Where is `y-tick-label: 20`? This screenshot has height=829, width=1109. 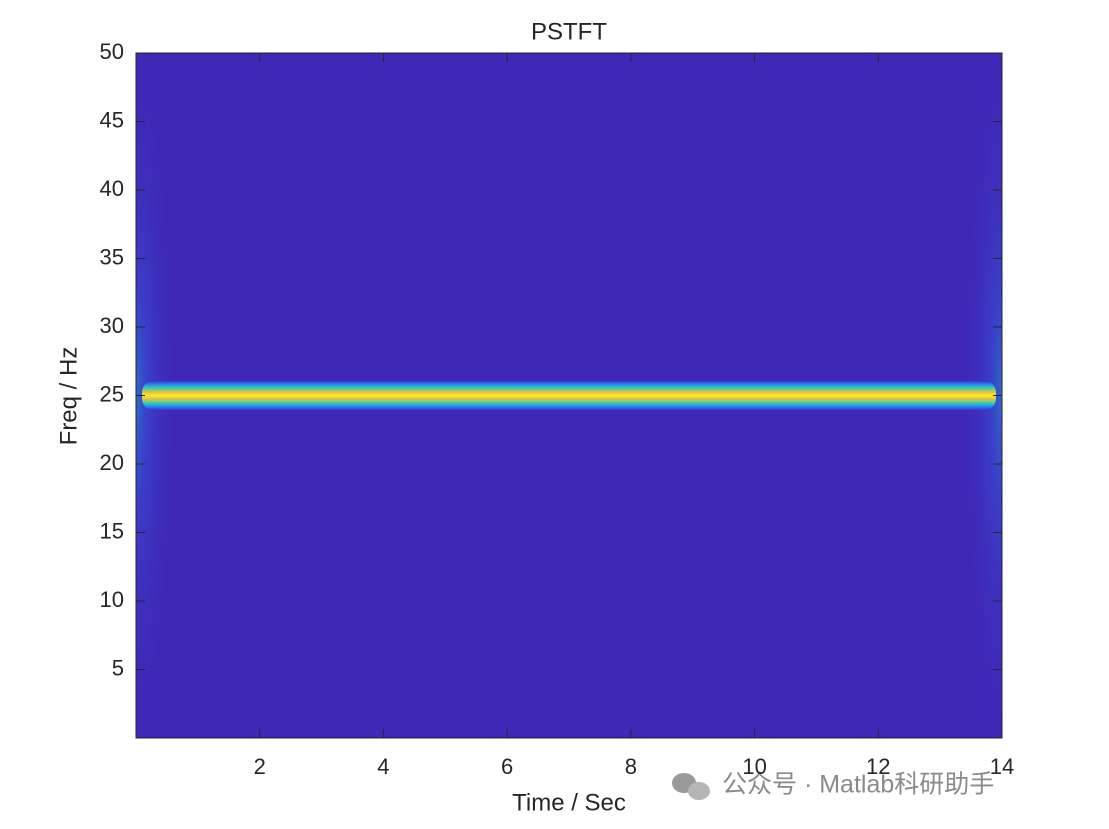
y-tick-label: 20 is located at coordinates (112, 462).